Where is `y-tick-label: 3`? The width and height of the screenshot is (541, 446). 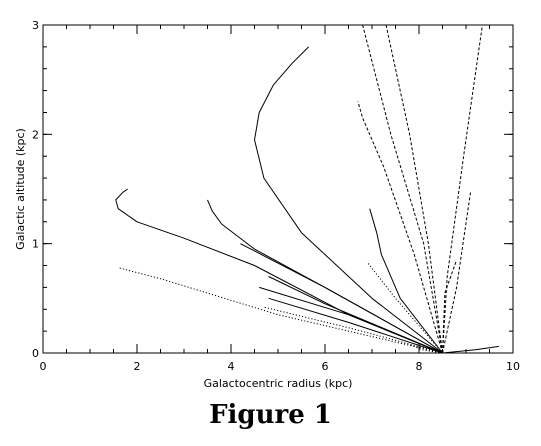
y-tick-label: 3 is located at coordinates (35, 25).